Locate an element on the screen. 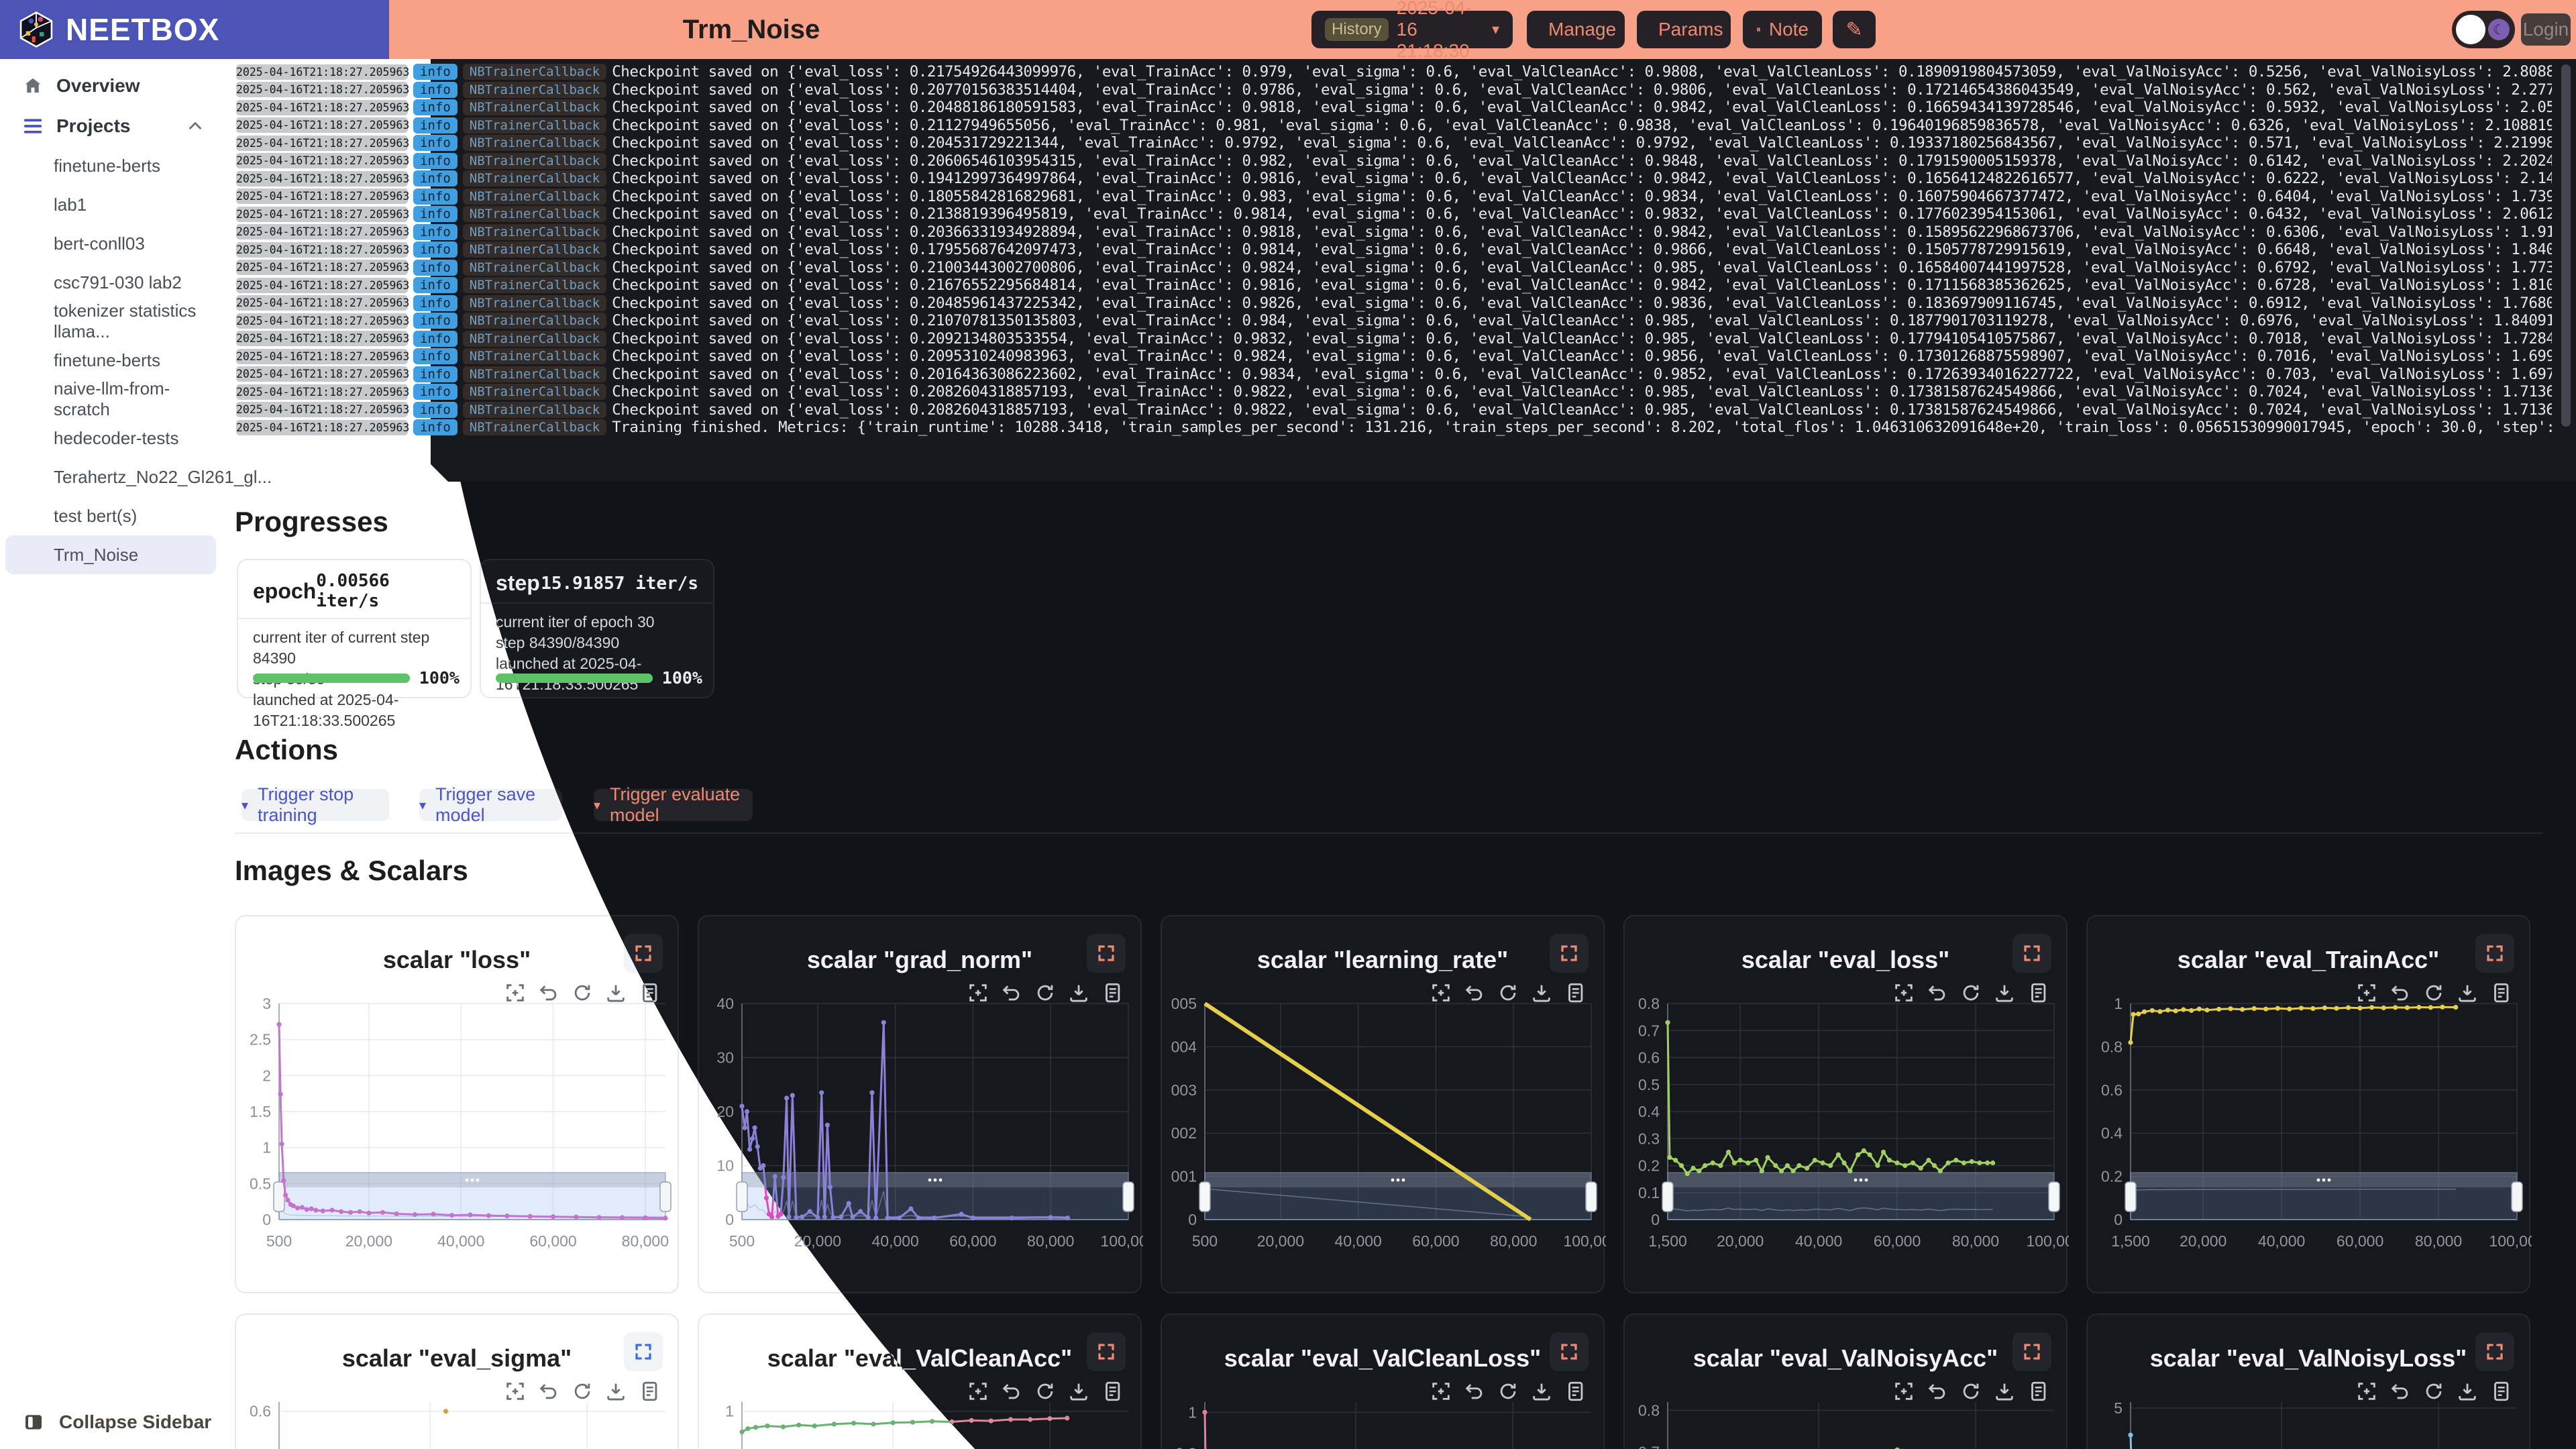 The image size is (2576, 1449). svg-text: 1.5 is located at coordinates (260, 1111).